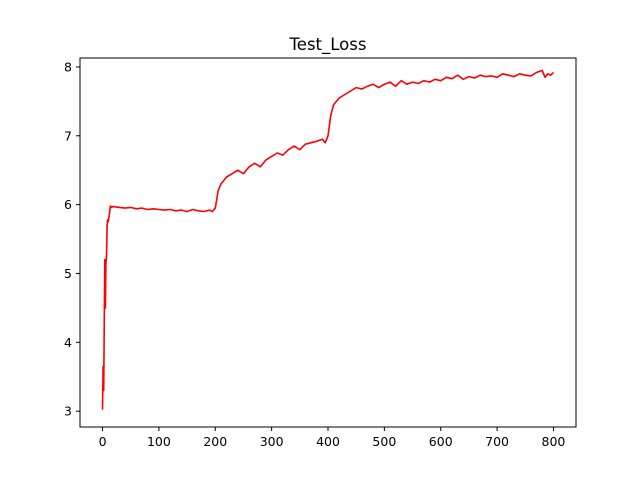 Image resolution: width=640 pixels, height=480 pixels. I want to click on x-tick-label: 200, so click(215, 441).